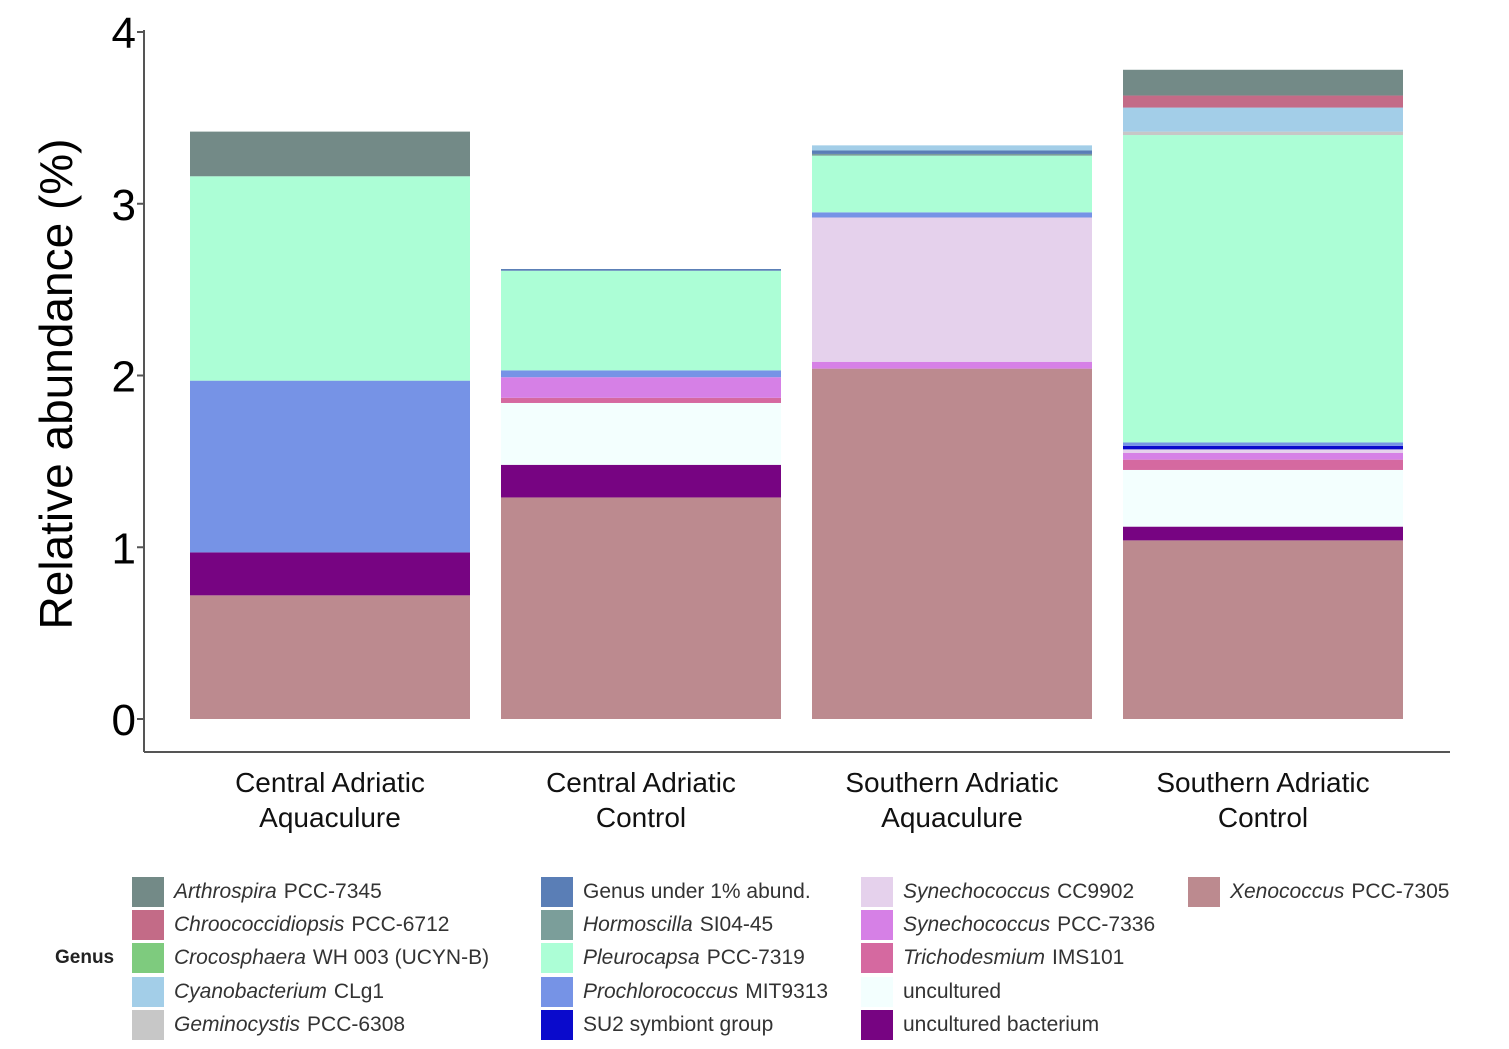 The width and height of the screenshot is (1509, 1049). I want to click on bar-segment-2-uncultured-bacterium, so click(641, 481).